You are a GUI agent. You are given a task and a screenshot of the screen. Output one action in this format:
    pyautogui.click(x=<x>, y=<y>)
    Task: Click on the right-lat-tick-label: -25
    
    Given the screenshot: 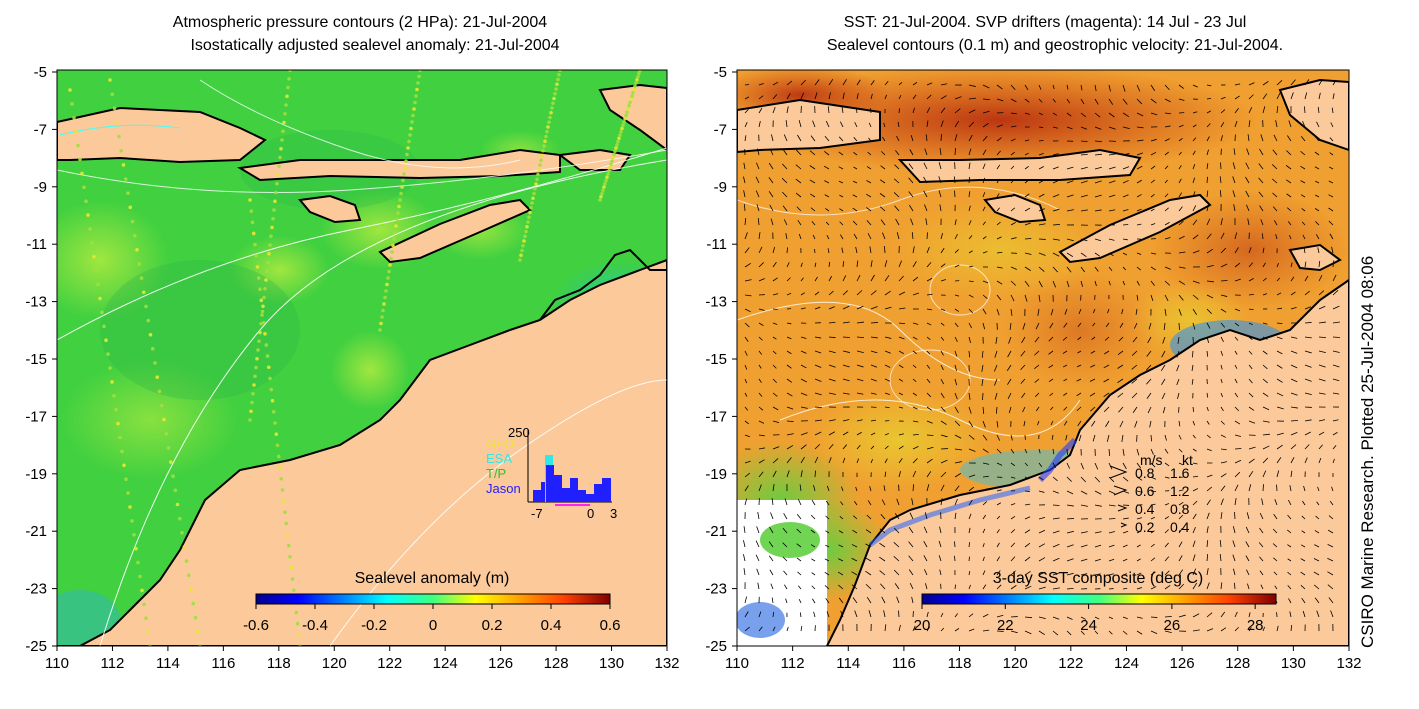 What is the action you would take?
    pyautogui.click(x=716, y=646)
    